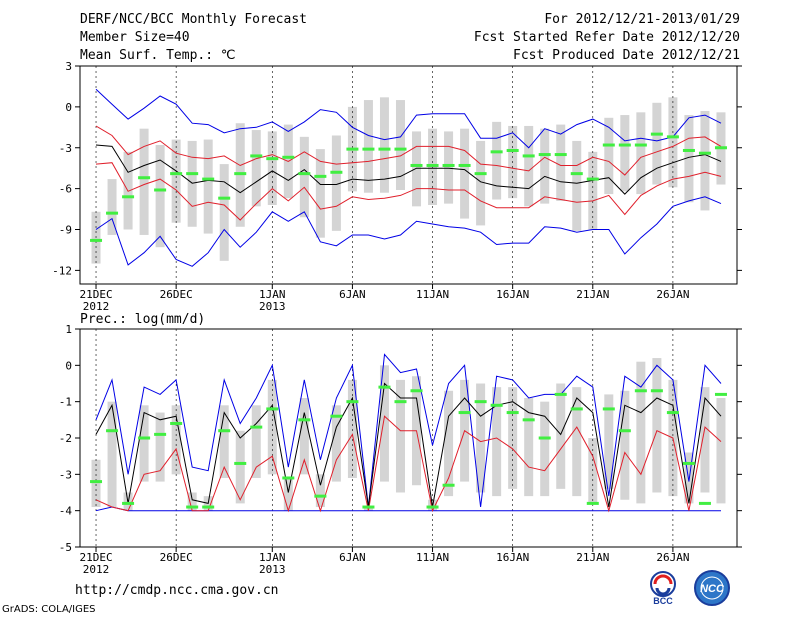 This screenshot has height=618, width=800. I want to click on y-tick-label: -12, so click(62, 270).